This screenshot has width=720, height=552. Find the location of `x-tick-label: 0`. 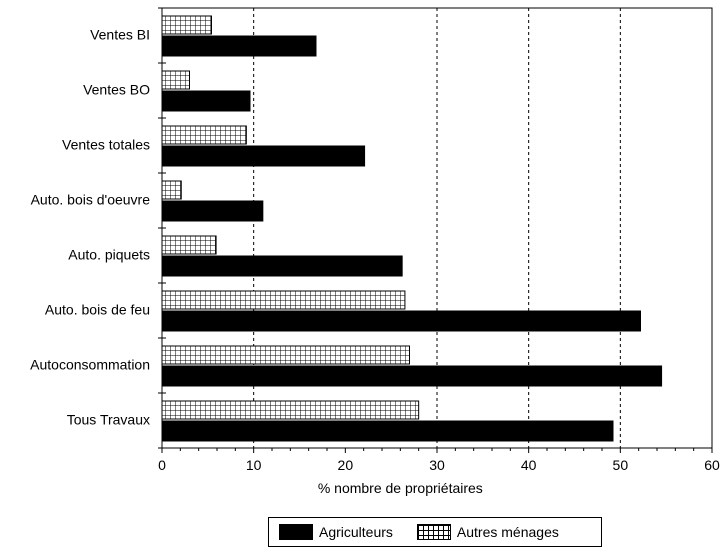

x-tick-label: 0 is located at coordinates (162, 465).